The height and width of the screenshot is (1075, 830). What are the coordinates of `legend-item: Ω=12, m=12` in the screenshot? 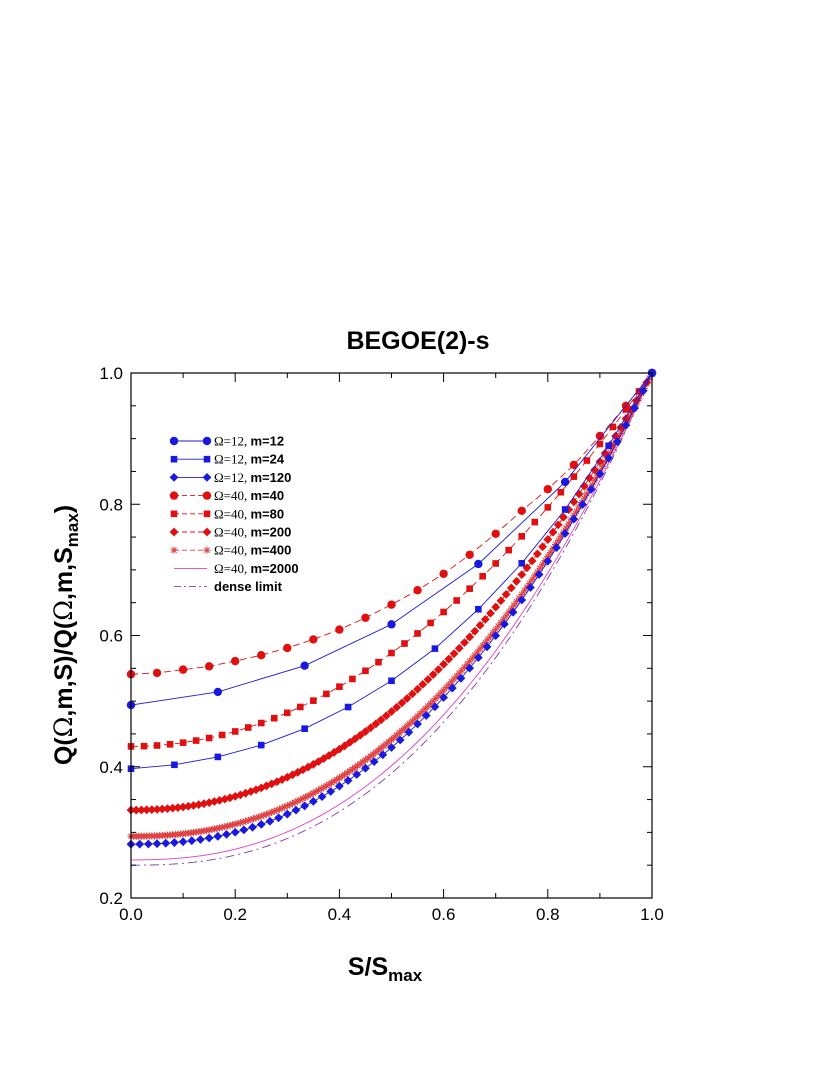 It's located at (226, 441).